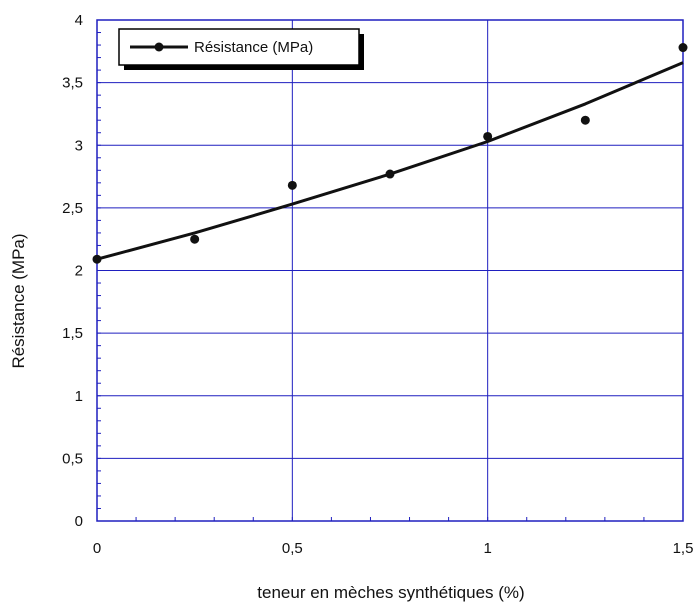 This screenshot has height=606, width=699. Describe the element at coordinates (79, 521) in the screenshot. I see `y-tick-label-0: 0` at that location.